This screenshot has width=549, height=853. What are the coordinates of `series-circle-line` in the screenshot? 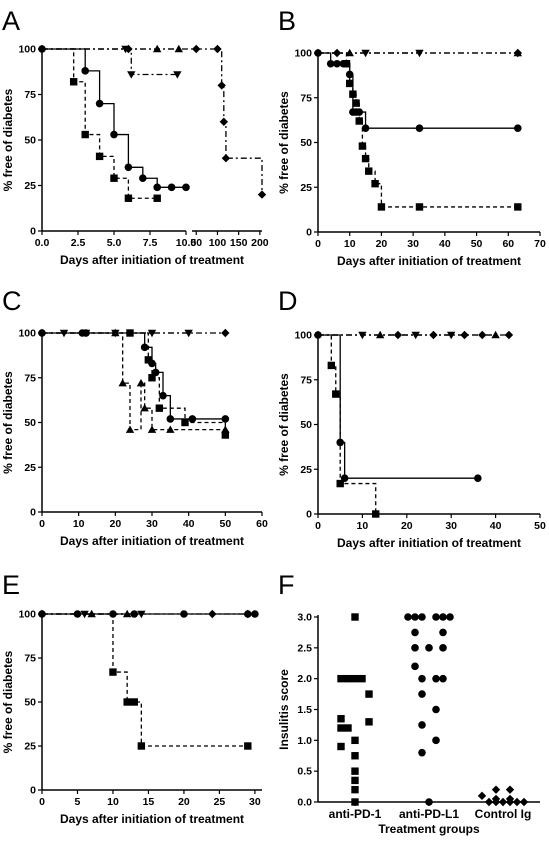 It's located at (398, 406).